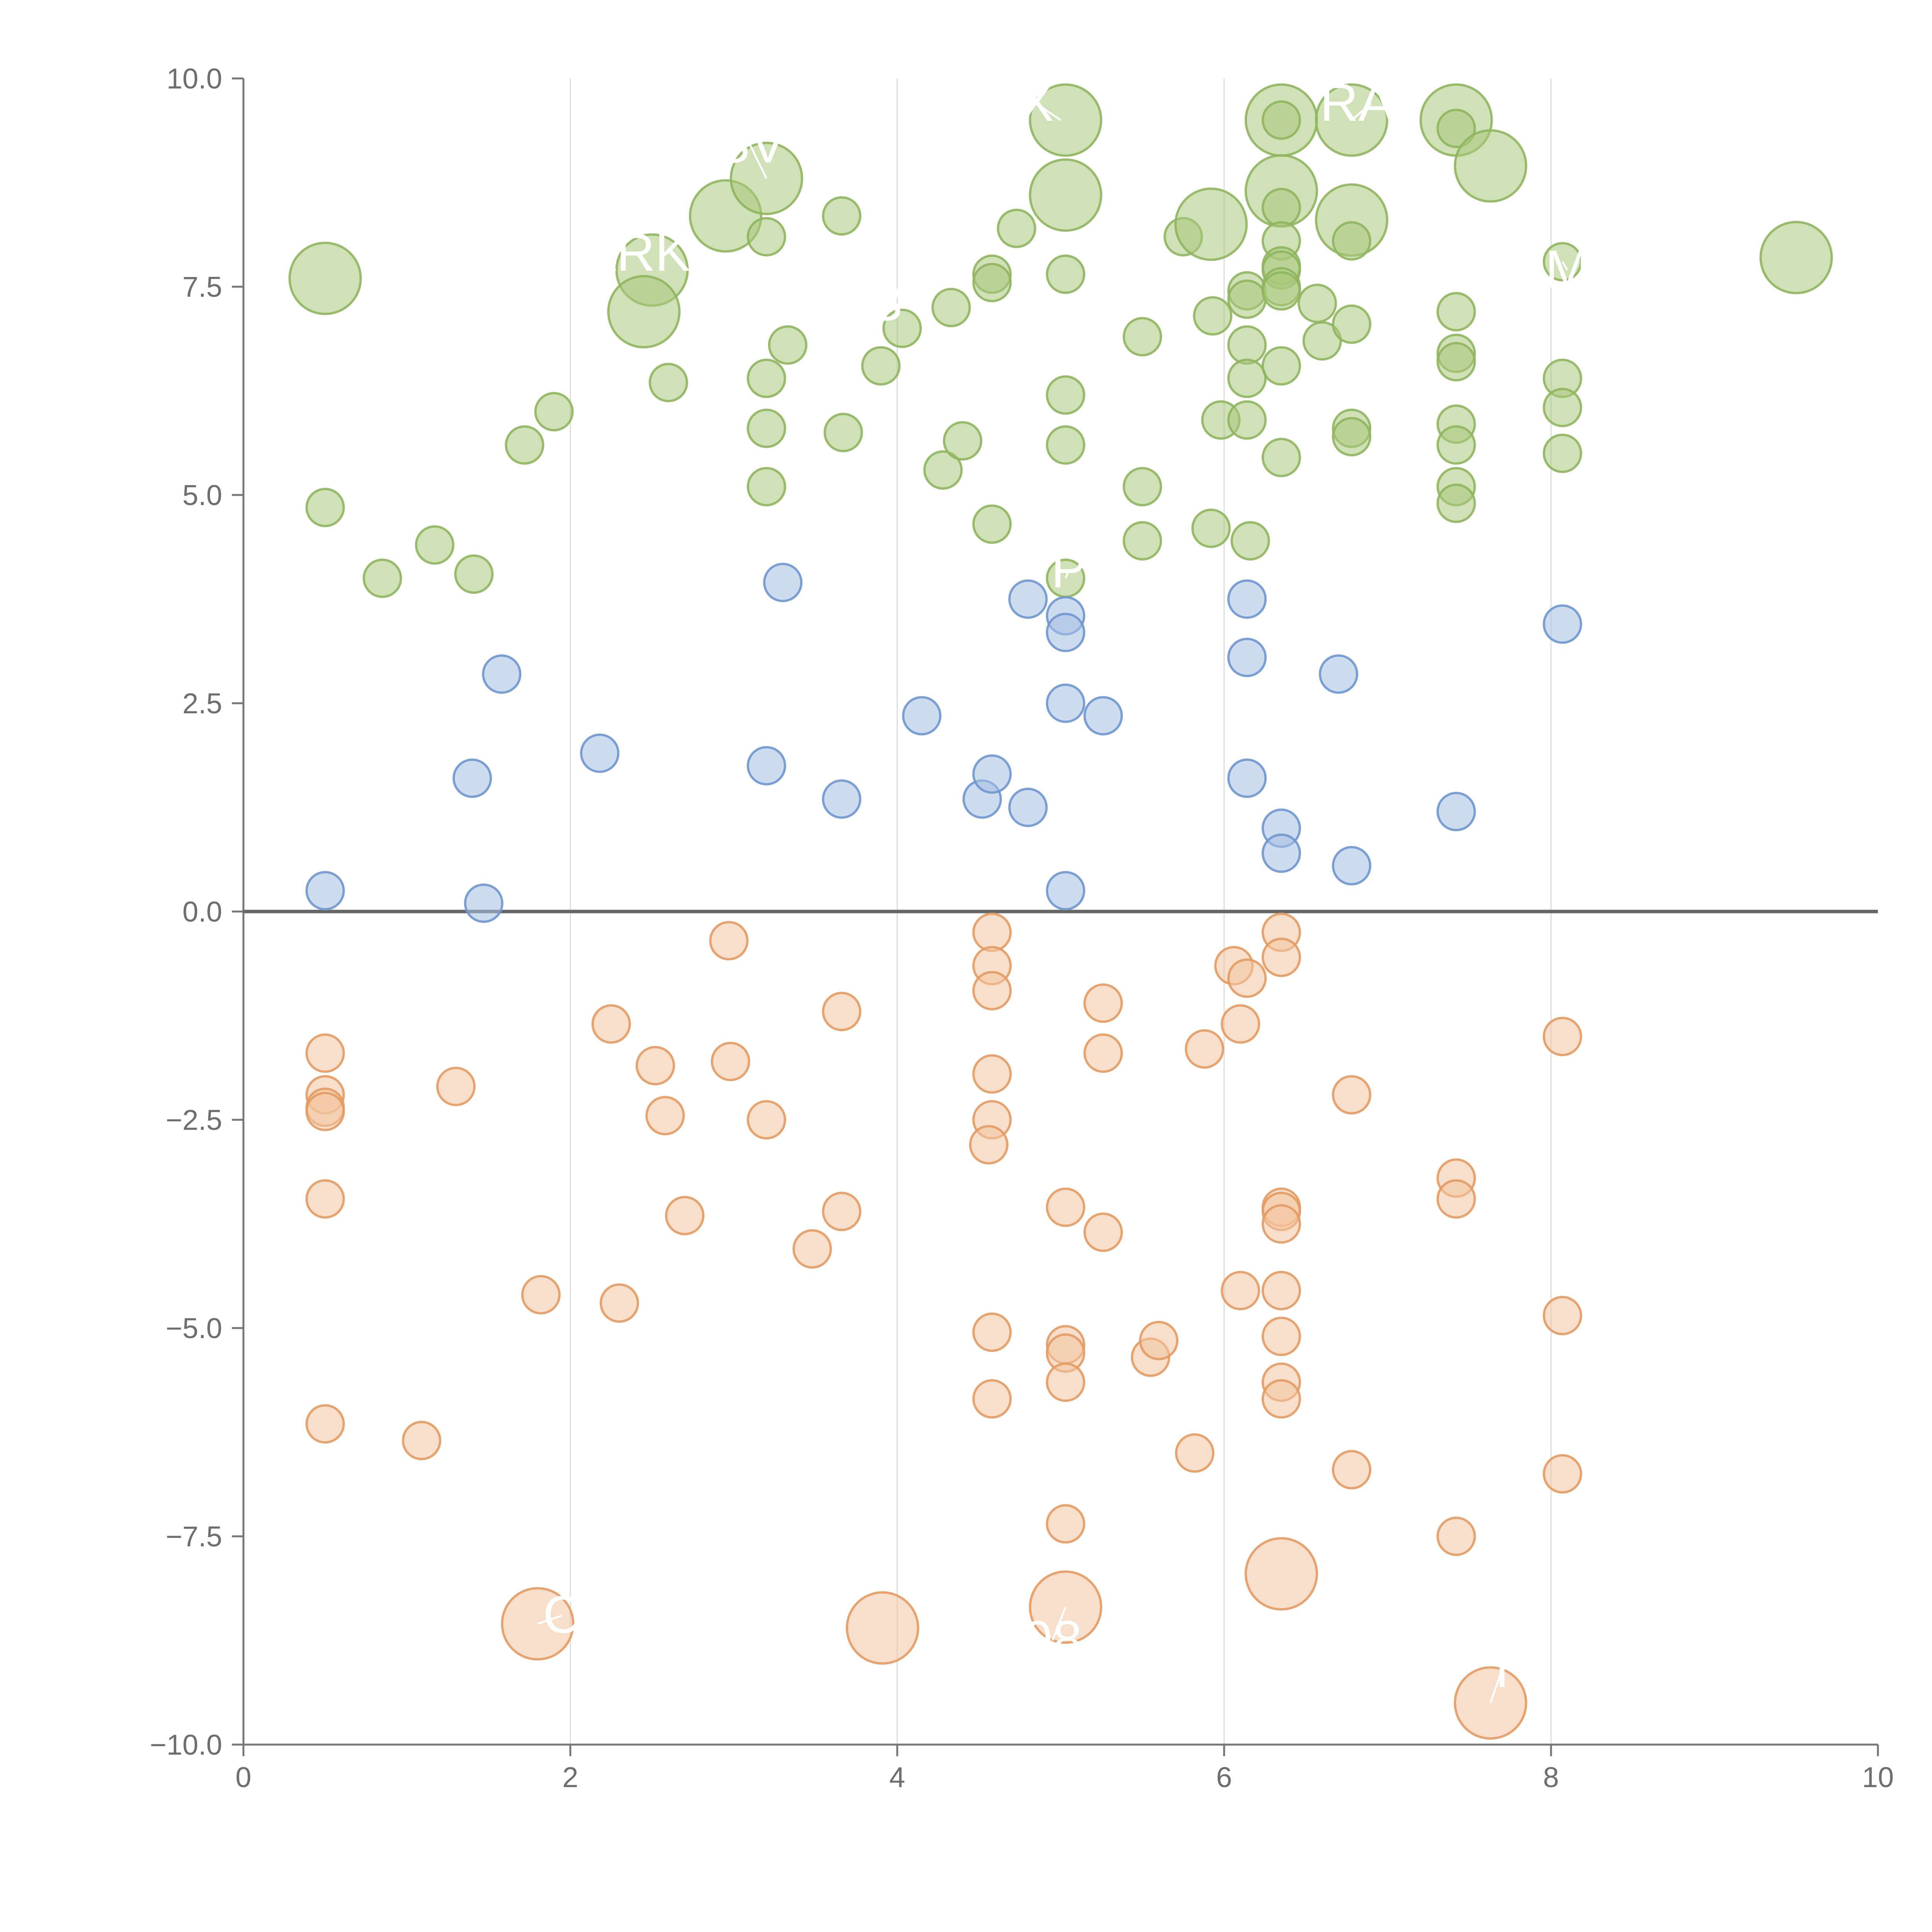 The height and width of the screenshot is (1932, 1932). Describe the element at coordinates (194, 1120) in the screenshot. I see `y-tick-label: −2.5` at that location.